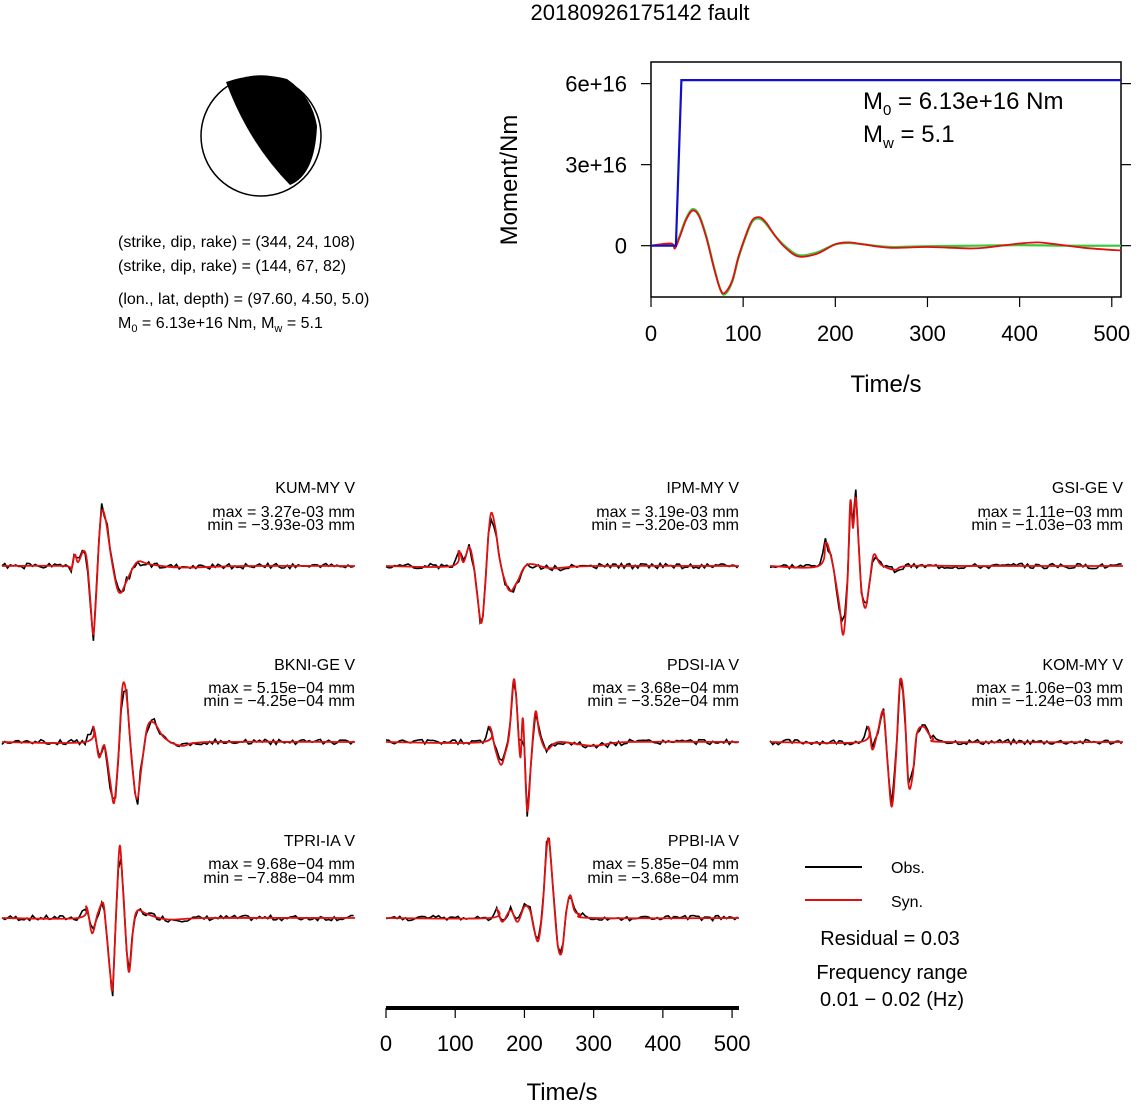  I want to click on moment-rate-green-line, so click(886, 251).